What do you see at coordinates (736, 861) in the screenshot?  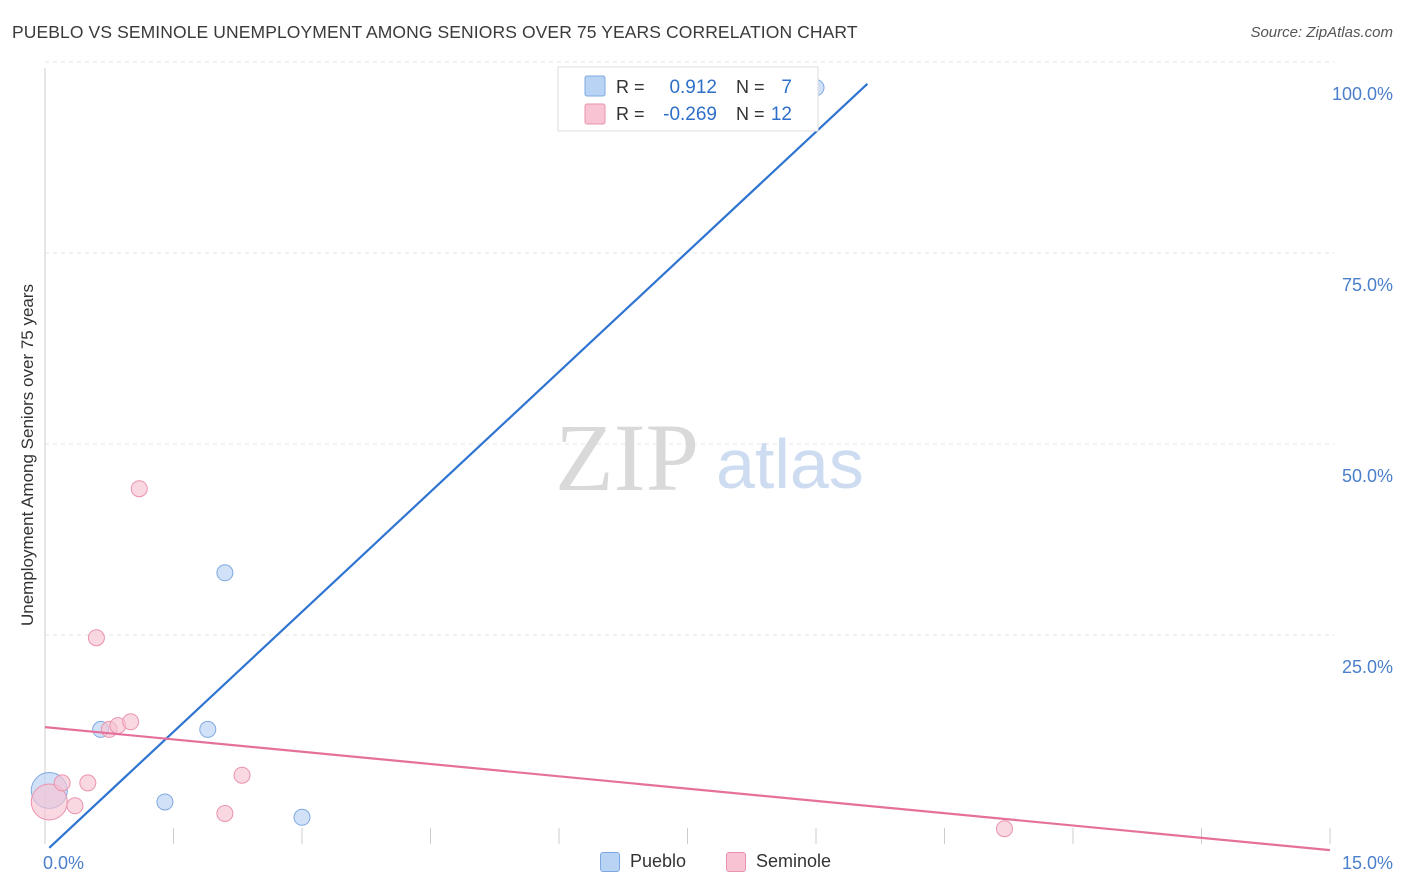 I see `seminole-swatch` at bounding box center [736, 861].